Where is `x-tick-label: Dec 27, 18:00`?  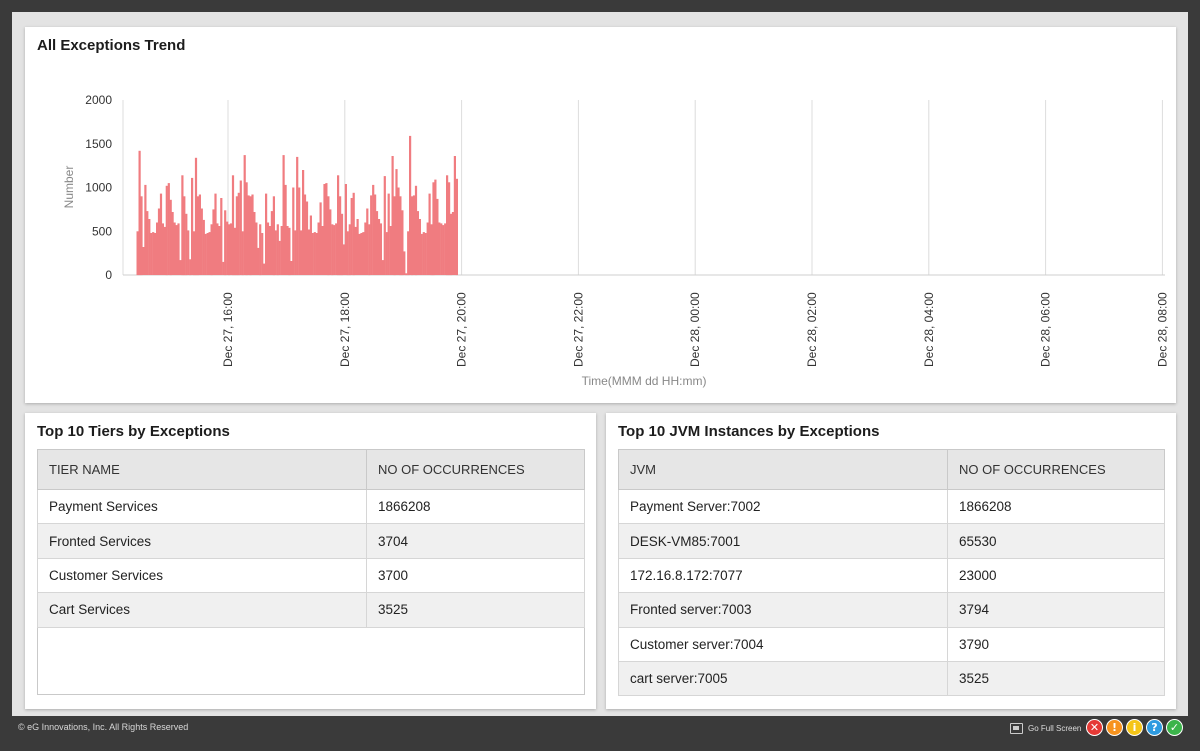
x-tick-label: Dec 27, 18:00 is located at coordinates (345, 329).